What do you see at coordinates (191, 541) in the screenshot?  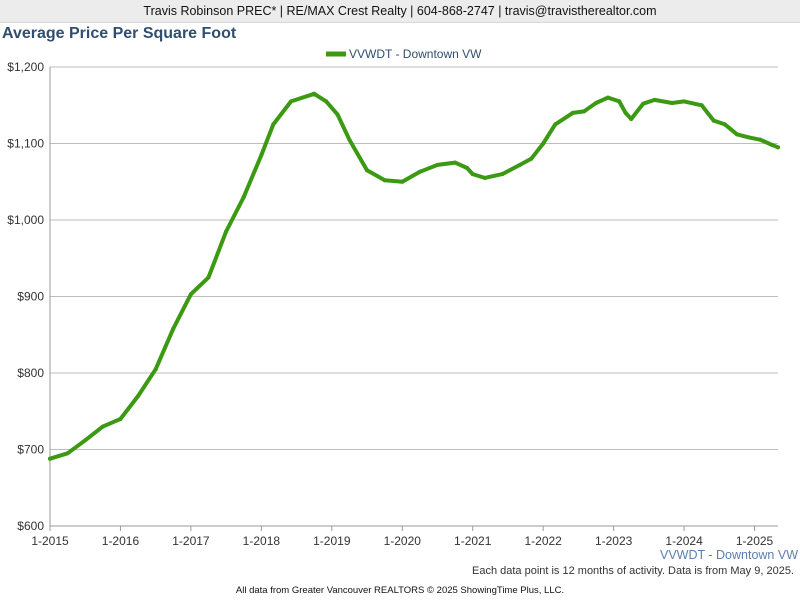 I see `x-tick-label: 1-2017` at bounding box center [191, 541].